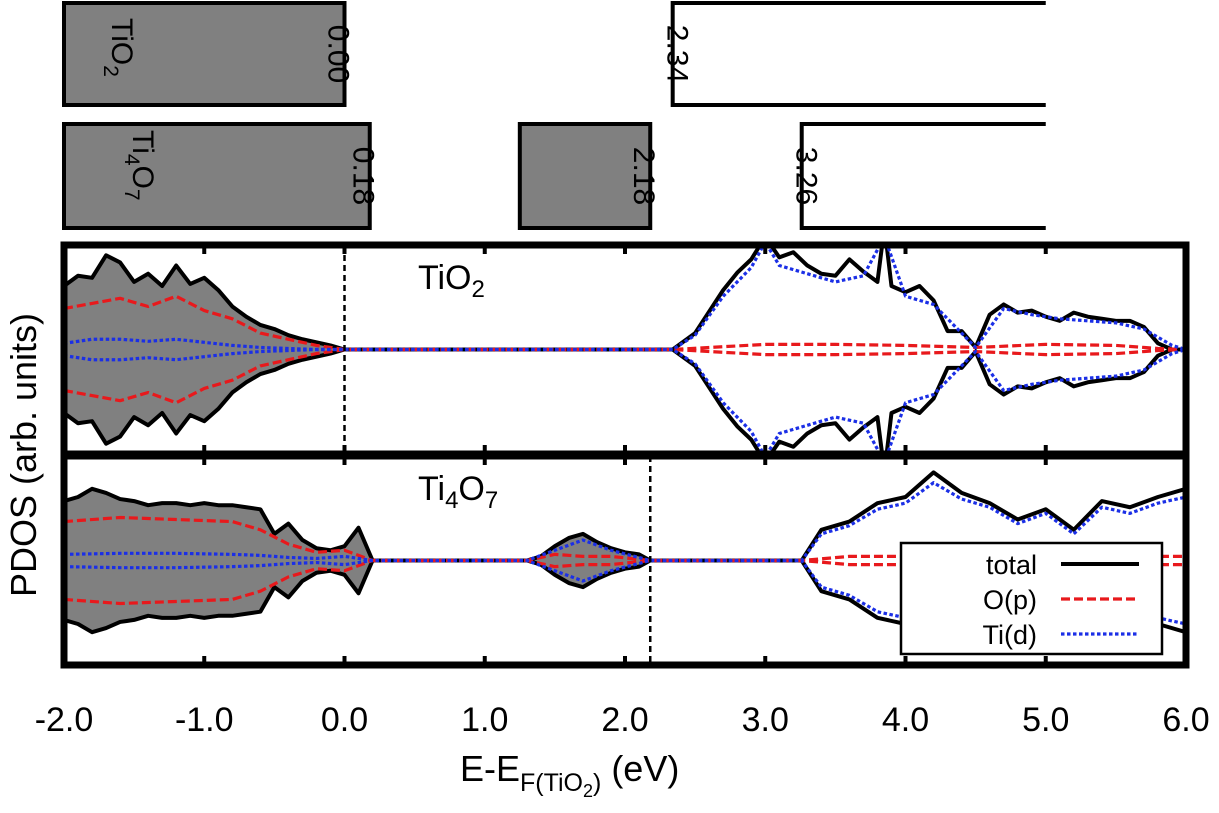  I want to click on x-axis-title: E-EF(TiO2) (eV), so click(569, 774).